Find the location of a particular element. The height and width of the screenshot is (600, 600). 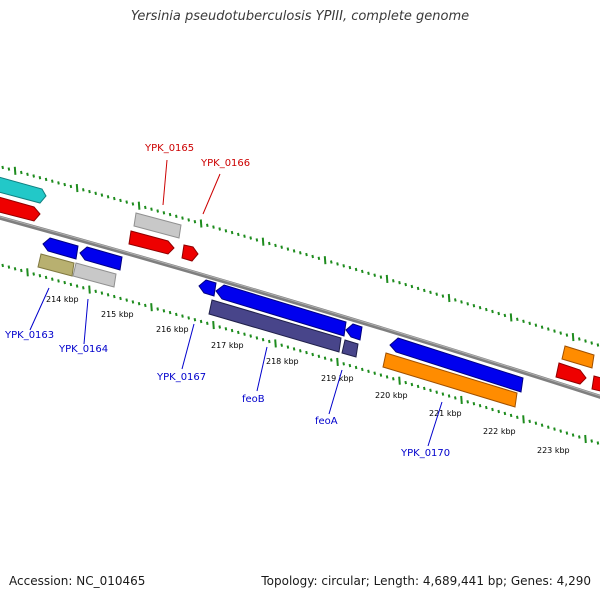

cds-red-mid is located at coordinates (151, 242).